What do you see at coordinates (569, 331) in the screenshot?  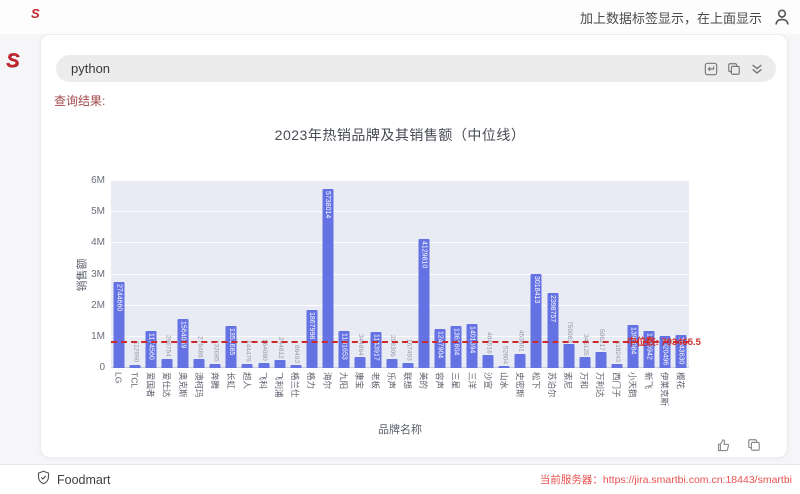 I see `bar-value-label: 759083` at bounding box center [569, 331].